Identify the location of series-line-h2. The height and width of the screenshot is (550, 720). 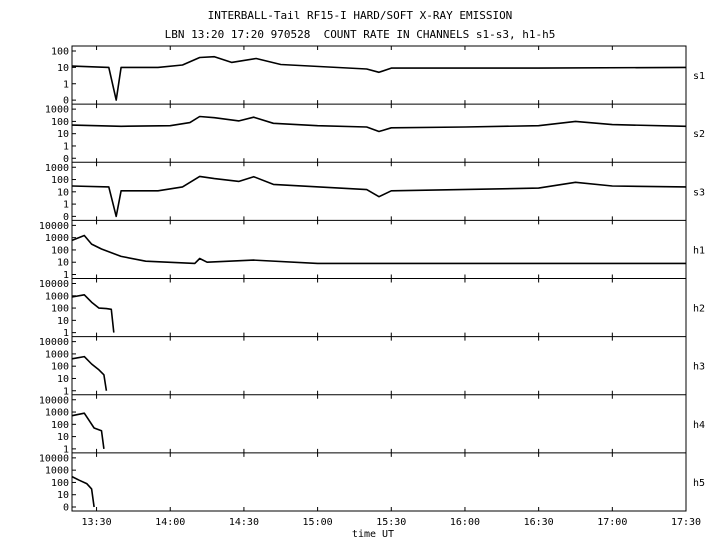
(93, 313).